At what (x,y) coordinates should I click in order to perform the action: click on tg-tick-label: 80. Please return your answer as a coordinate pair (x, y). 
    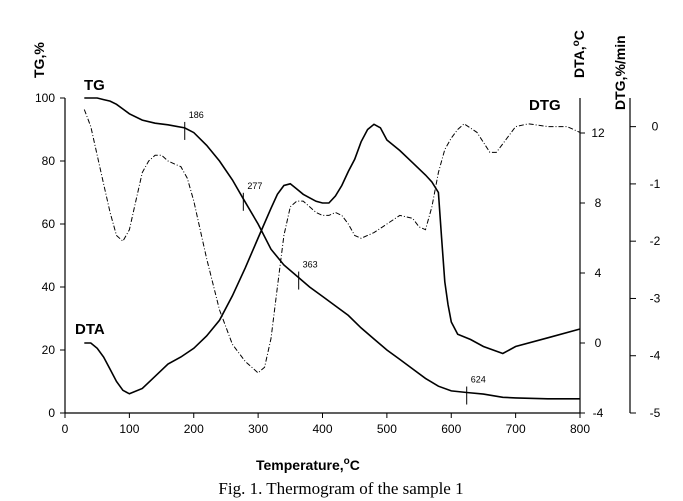
    Looking at the image, I should click on (49, 161).